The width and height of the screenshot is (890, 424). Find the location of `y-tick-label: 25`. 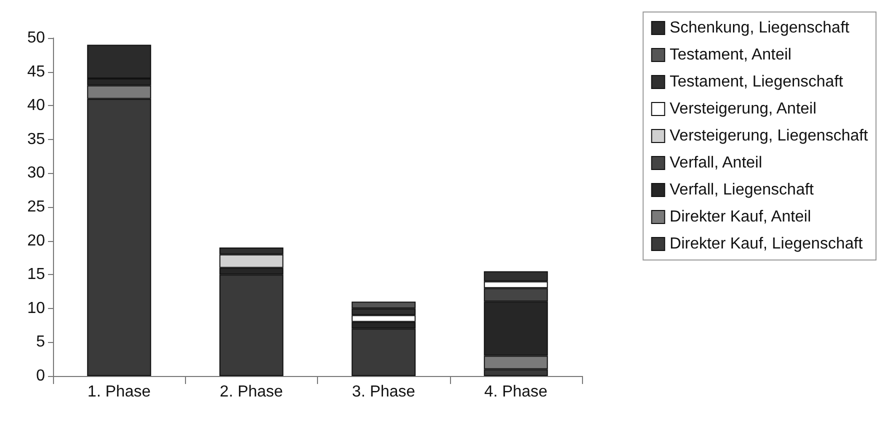

y-tick-label: 25 is located at coordinates (36, 207).